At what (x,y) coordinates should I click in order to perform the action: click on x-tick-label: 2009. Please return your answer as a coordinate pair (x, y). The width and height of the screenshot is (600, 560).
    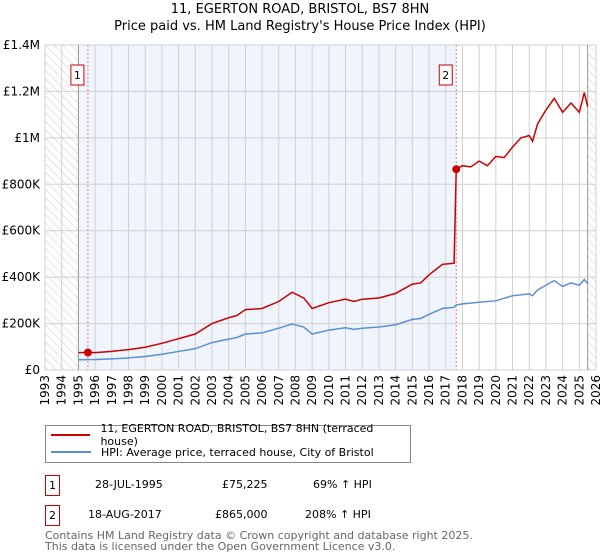
    Looking at the image, I should click on (312, 390).